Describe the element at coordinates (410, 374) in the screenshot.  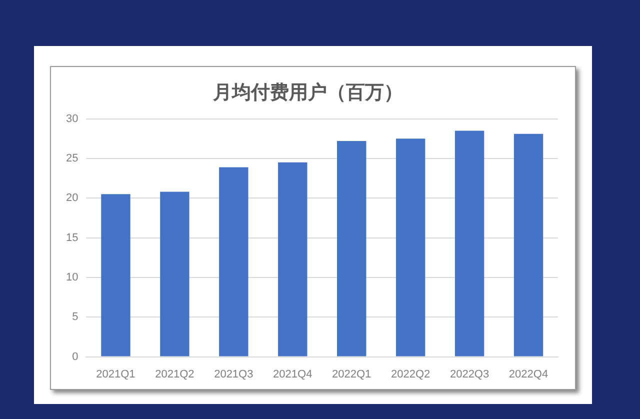
I see `x-tick-label: 2022Q2` at that location.